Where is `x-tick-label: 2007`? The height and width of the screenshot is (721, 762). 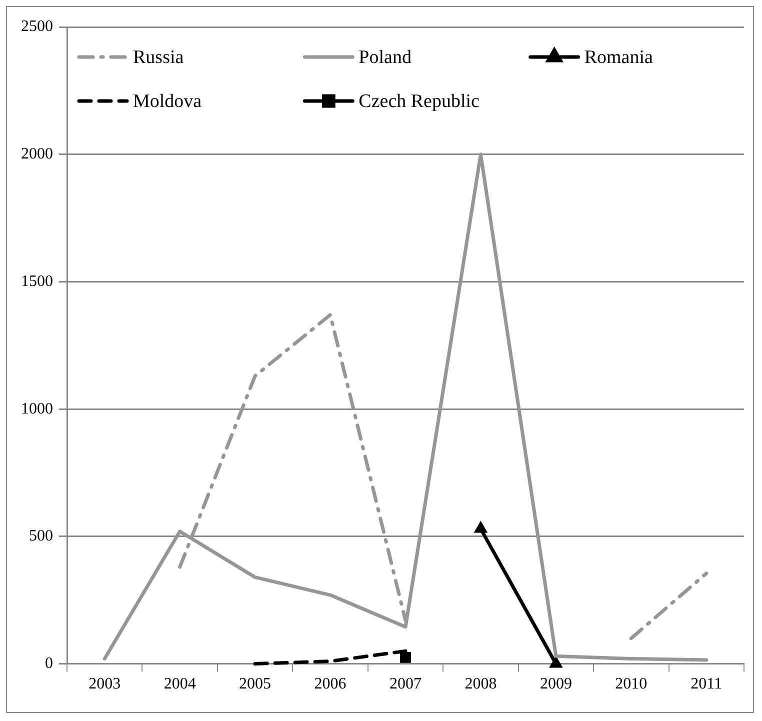
x-tick-label: 2007 is located at coordinates (406, 684).